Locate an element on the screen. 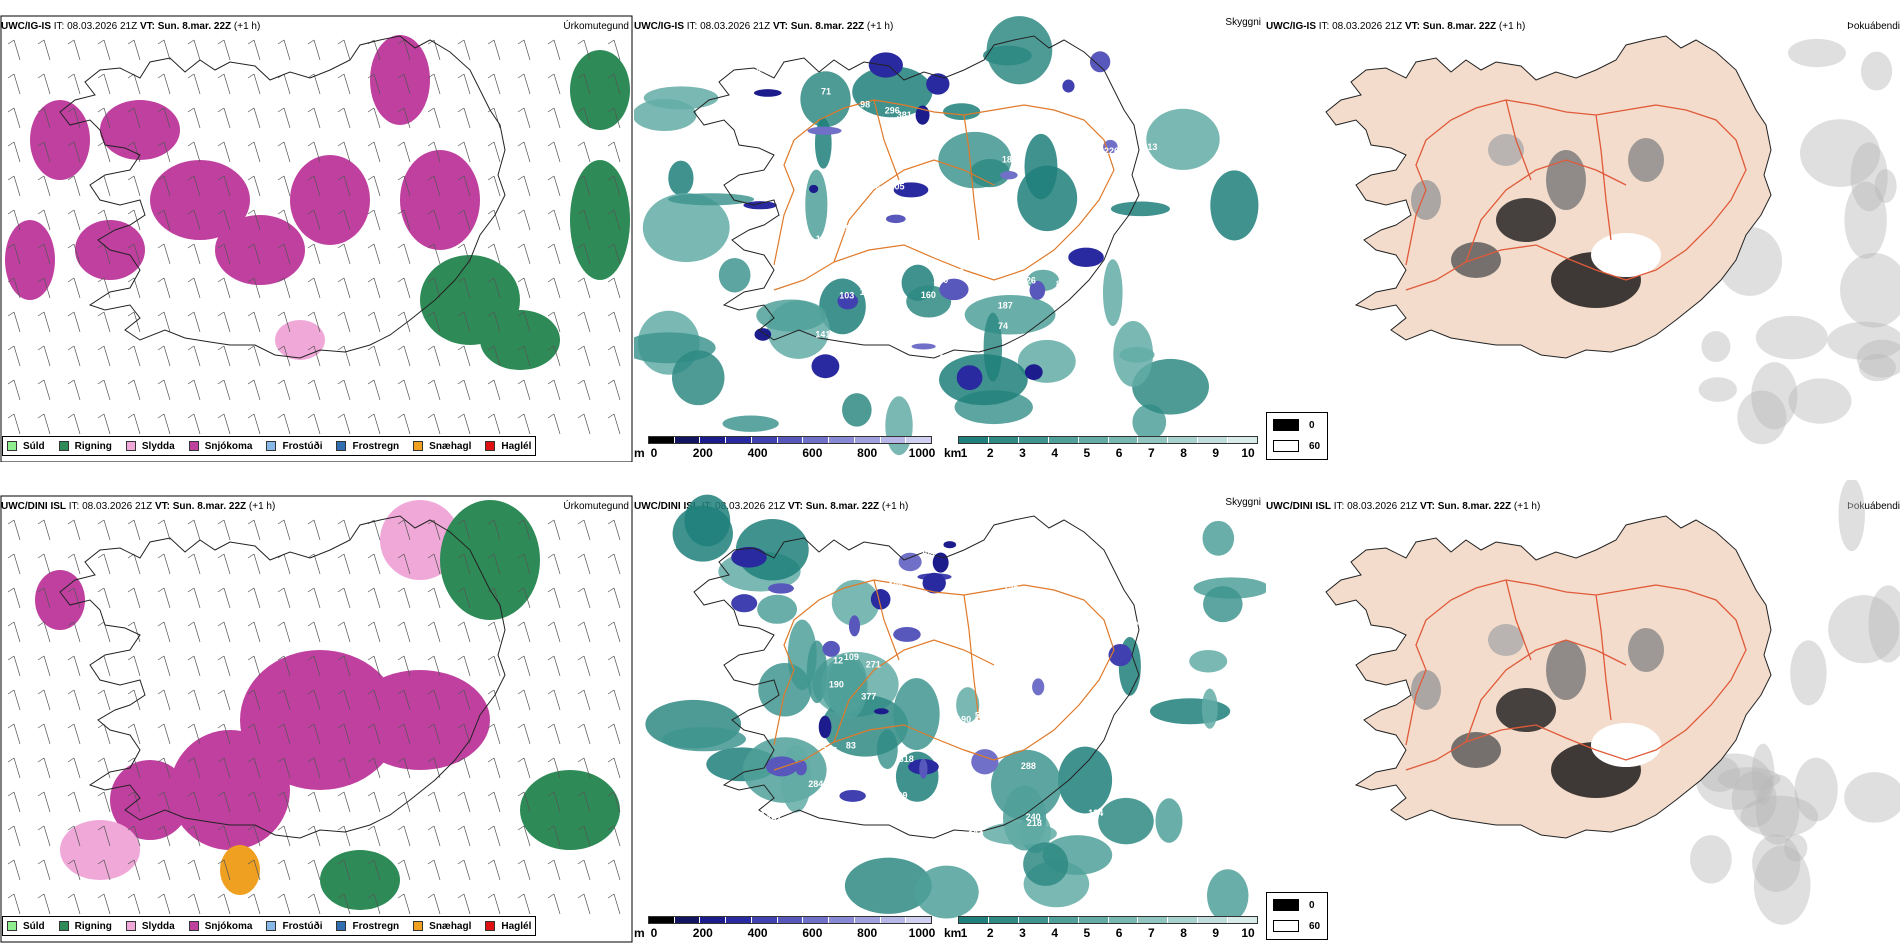 Image resolution: width=1900 pixels, height=950 pixels. colorbar-tick: 0 is located at coordinates (654, 453).